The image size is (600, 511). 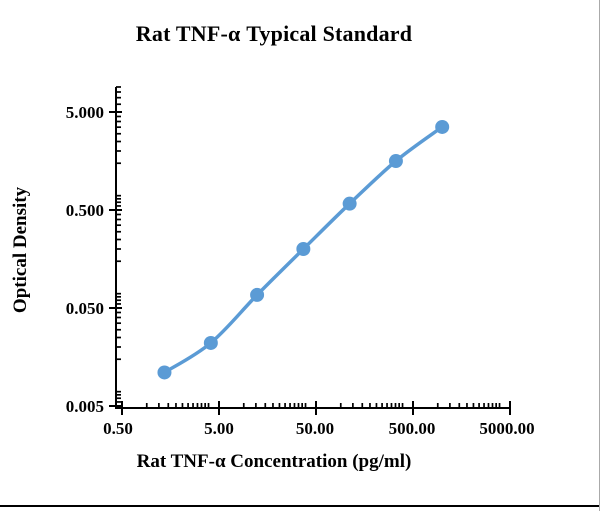 What do you see at coordinates (300, 506) in the screenshot?
I see `bottom-divider-rule` at bounding box center [300, 506].